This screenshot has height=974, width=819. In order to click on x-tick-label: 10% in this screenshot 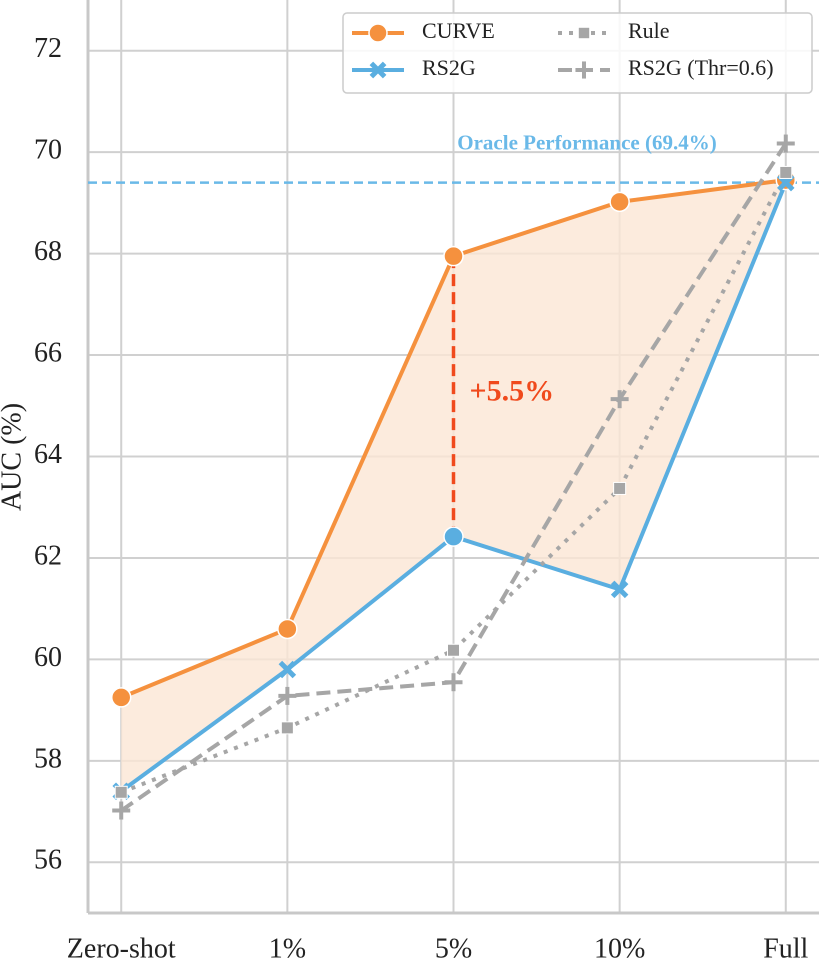, I will do `click(619, 948)`.